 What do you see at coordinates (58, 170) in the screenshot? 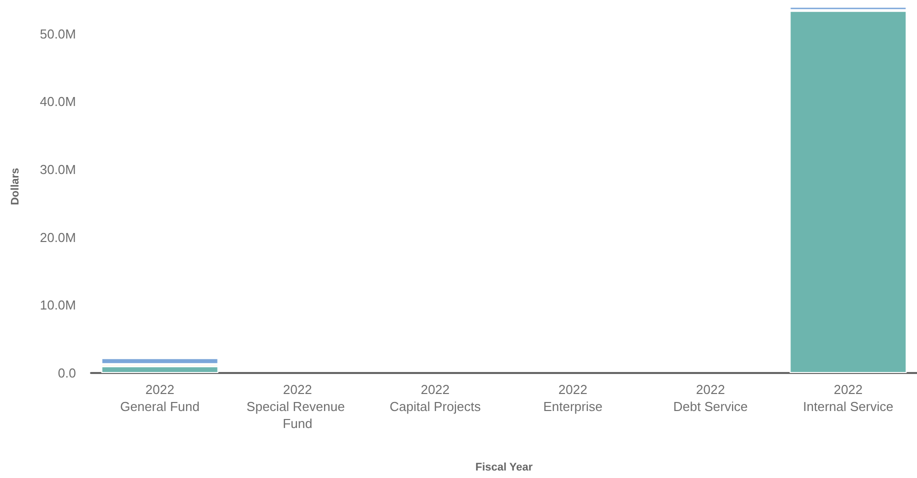
I see `y-tick-label: 30.0M` at bounding box center [58, 170].